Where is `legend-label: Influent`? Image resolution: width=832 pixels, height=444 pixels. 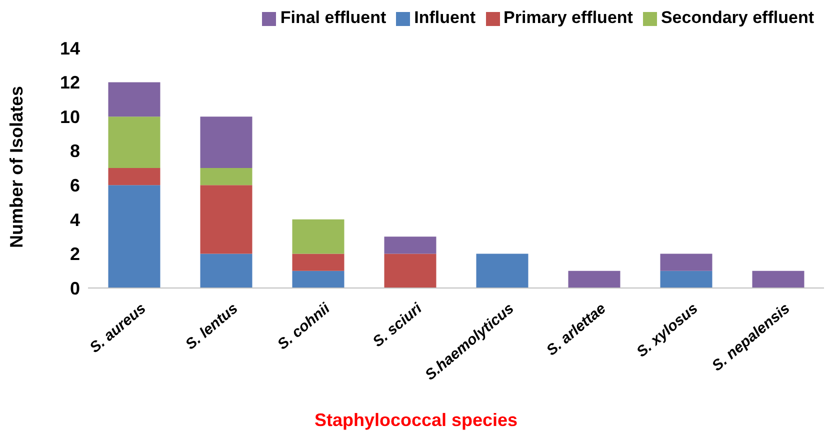
legend-label: Influent is located at coordinates (445, 17).